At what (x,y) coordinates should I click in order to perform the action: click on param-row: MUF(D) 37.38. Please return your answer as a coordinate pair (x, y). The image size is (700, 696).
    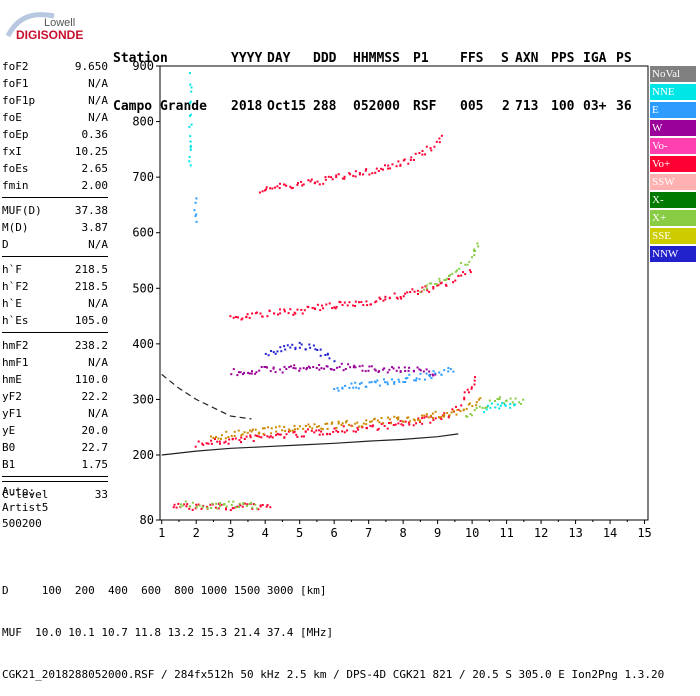
    Looking at the image, I should click on (55, 210).